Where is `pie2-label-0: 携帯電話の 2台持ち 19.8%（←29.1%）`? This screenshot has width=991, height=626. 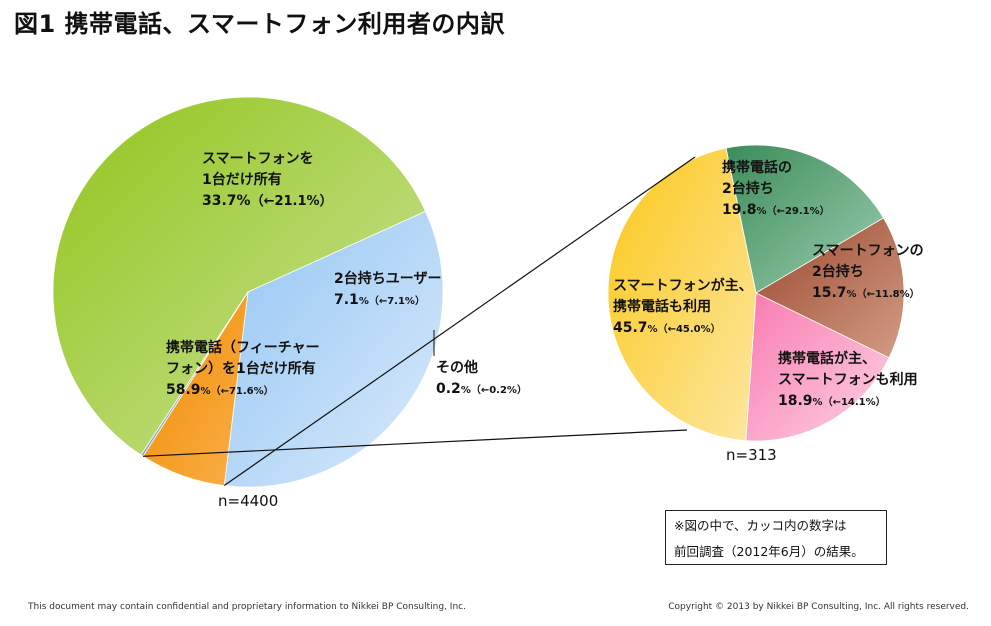
pie2-label-0: 携帯電話の 2台持ち 19.8%（←29.1%） is located at coordinates (776, 188).